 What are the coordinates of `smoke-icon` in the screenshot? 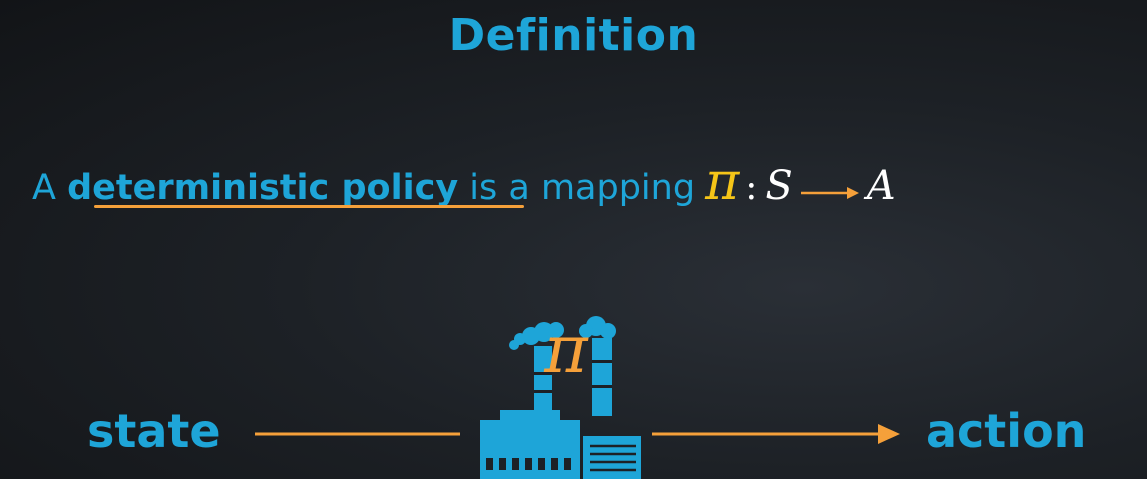 It's located at (562, 333).